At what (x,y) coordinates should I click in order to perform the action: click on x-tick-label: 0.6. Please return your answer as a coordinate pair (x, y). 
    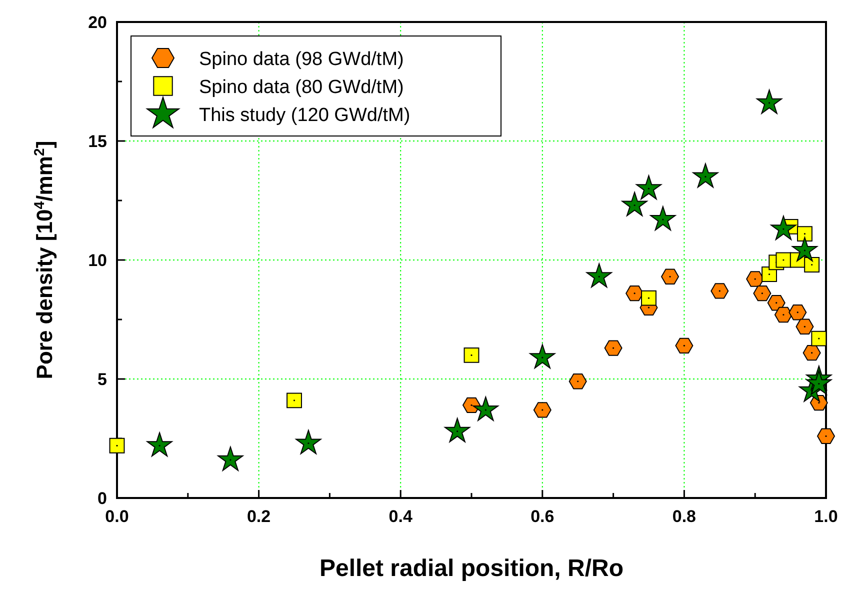
    Looking at the image, I should click on (542, 516).